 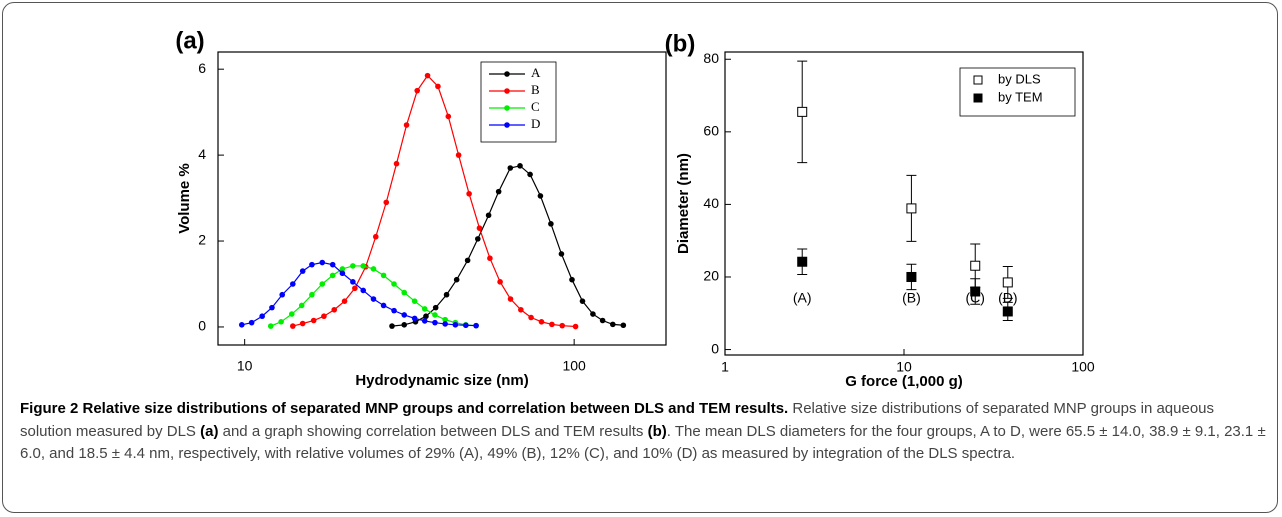 What do you see at coordinates (1083, 367) in the screenshot?
I see `x-tick-label: 100` at bounding box center [1083, 367].